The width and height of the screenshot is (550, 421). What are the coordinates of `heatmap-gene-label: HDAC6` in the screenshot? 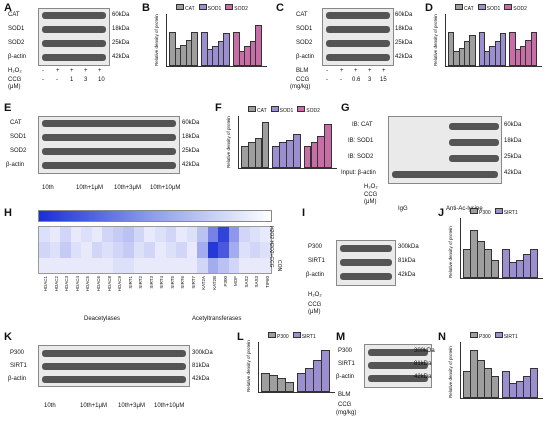 It's located at (98, 284).